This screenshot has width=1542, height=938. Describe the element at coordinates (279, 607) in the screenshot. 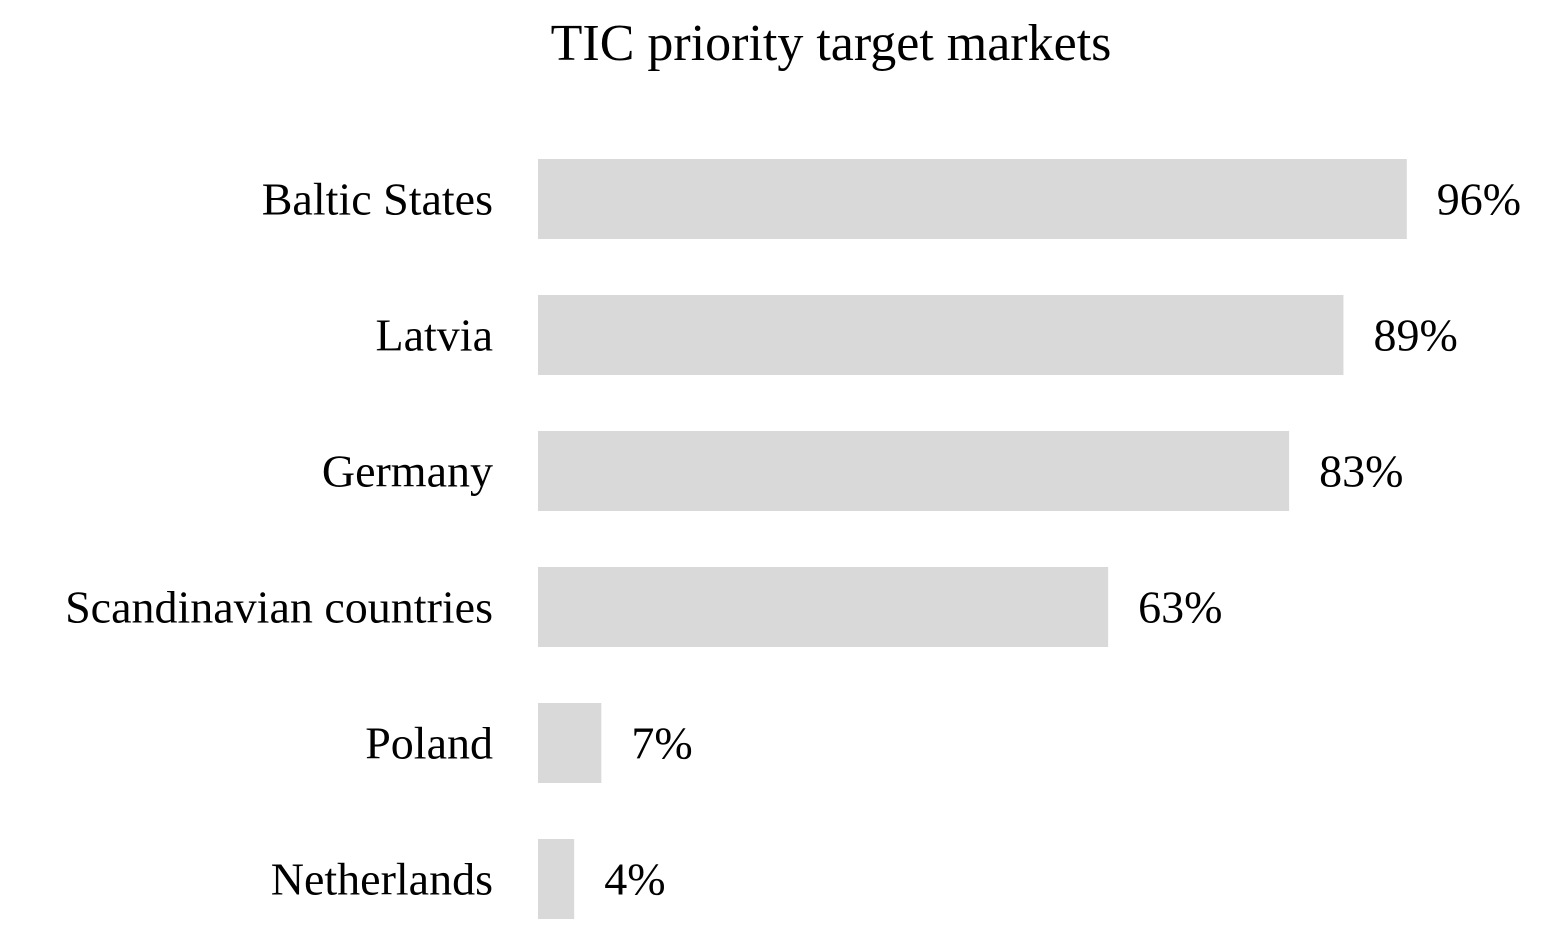

I see `category-label-scandinavian-countries: Scandinavian countries` at that location.